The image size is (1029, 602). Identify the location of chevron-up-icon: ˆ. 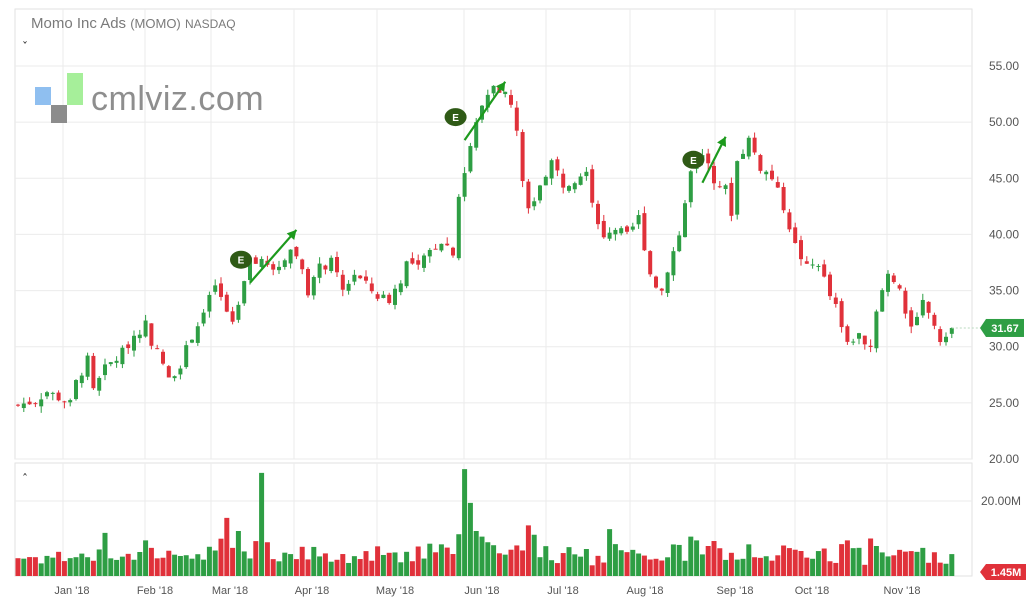
(25, 479).